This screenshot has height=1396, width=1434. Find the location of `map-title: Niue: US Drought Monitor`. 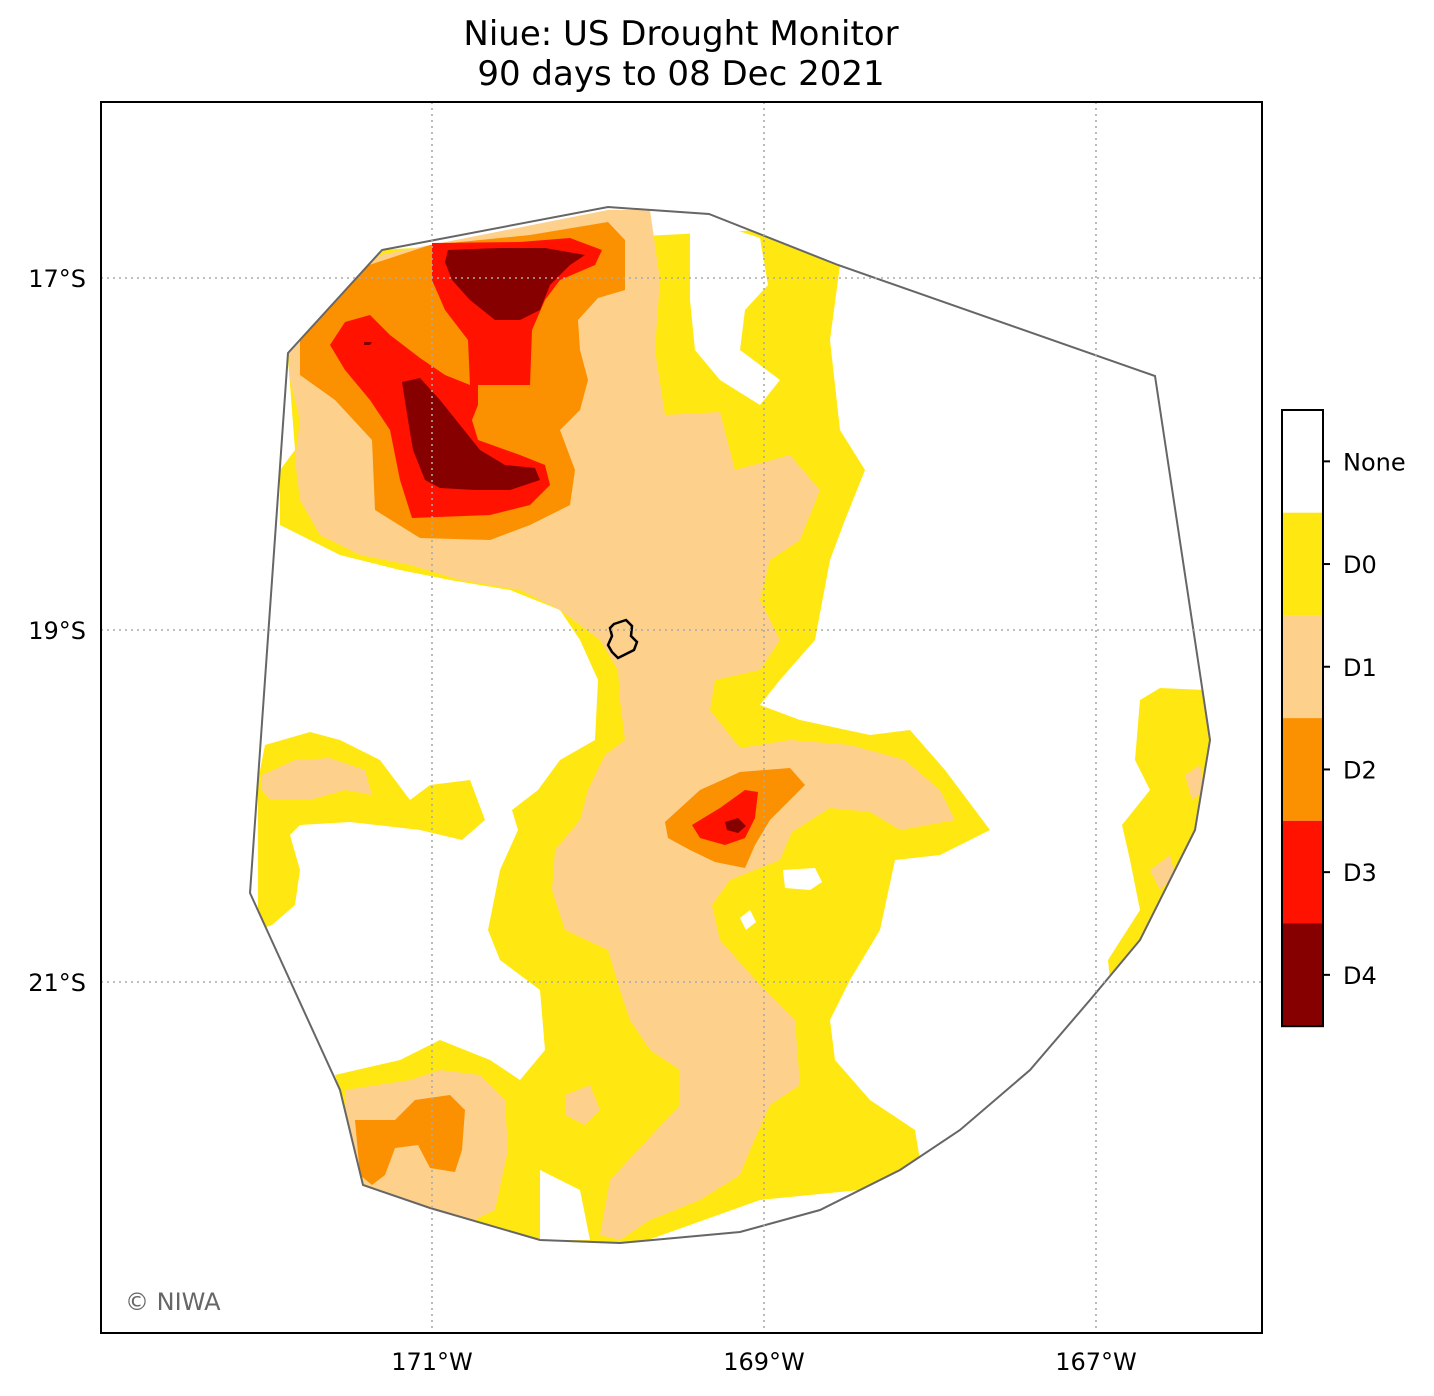

map-title: Niue: US Drought Monitor is located at coordinates (681, 34).